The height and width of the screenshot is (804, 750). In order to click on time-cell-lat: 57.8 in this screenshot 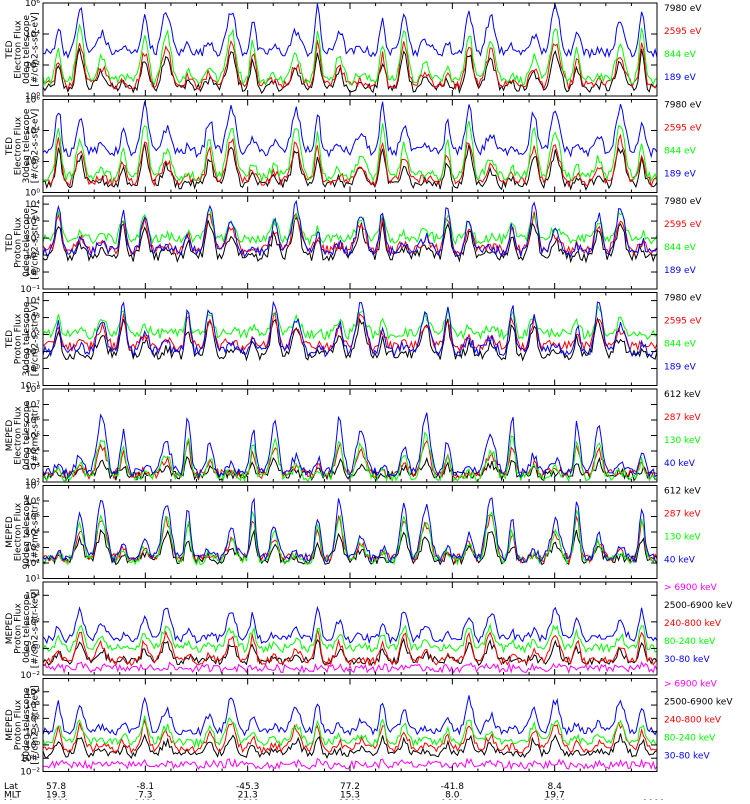, I will do `click(56, 787)`.